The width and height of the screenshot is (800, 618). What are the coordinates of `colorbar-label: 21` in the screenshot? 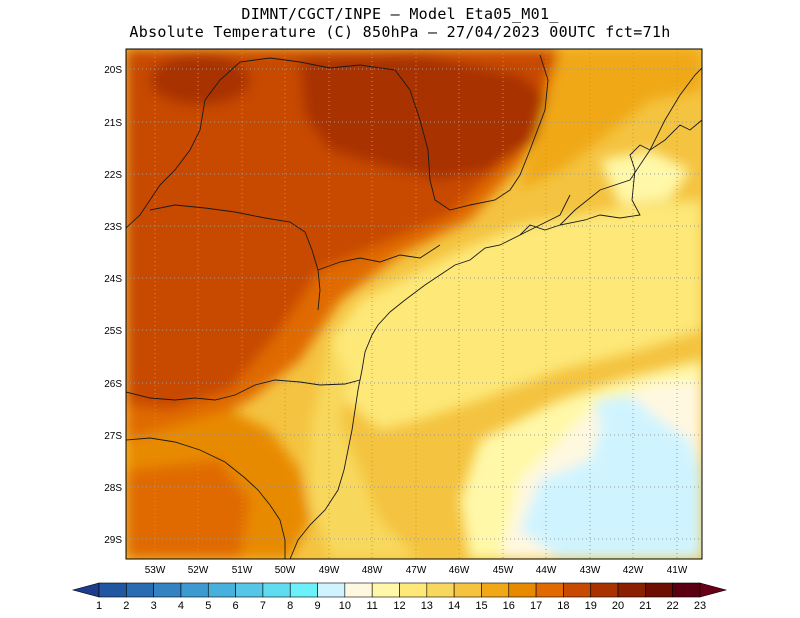 It's located at (645, 606).